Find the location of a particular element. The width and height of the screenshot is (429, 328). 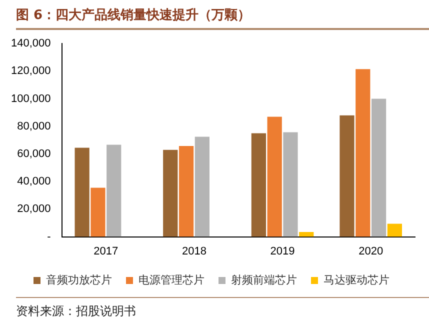

y-tick-label: - is located at coordinates (49, 236).